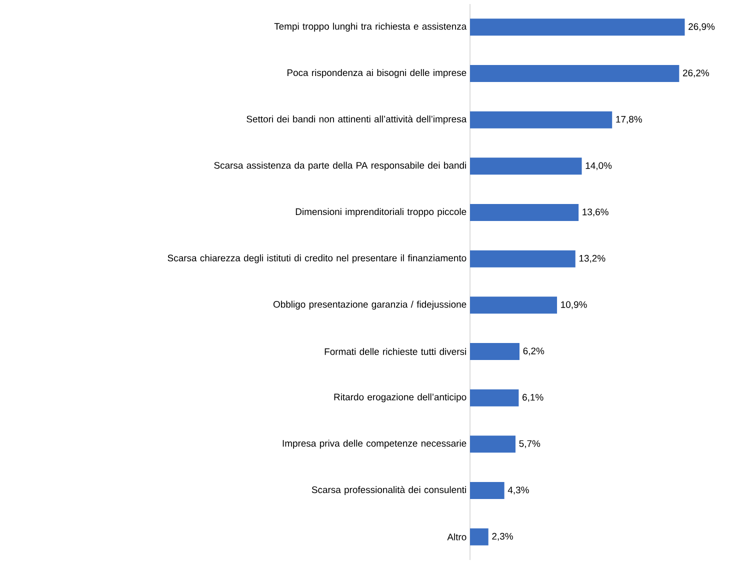 This screenshot has width=742, height=564. Describe the element at coordinates (696, 74) in the screenshot. I see `data-label: 26,2%` at that location.